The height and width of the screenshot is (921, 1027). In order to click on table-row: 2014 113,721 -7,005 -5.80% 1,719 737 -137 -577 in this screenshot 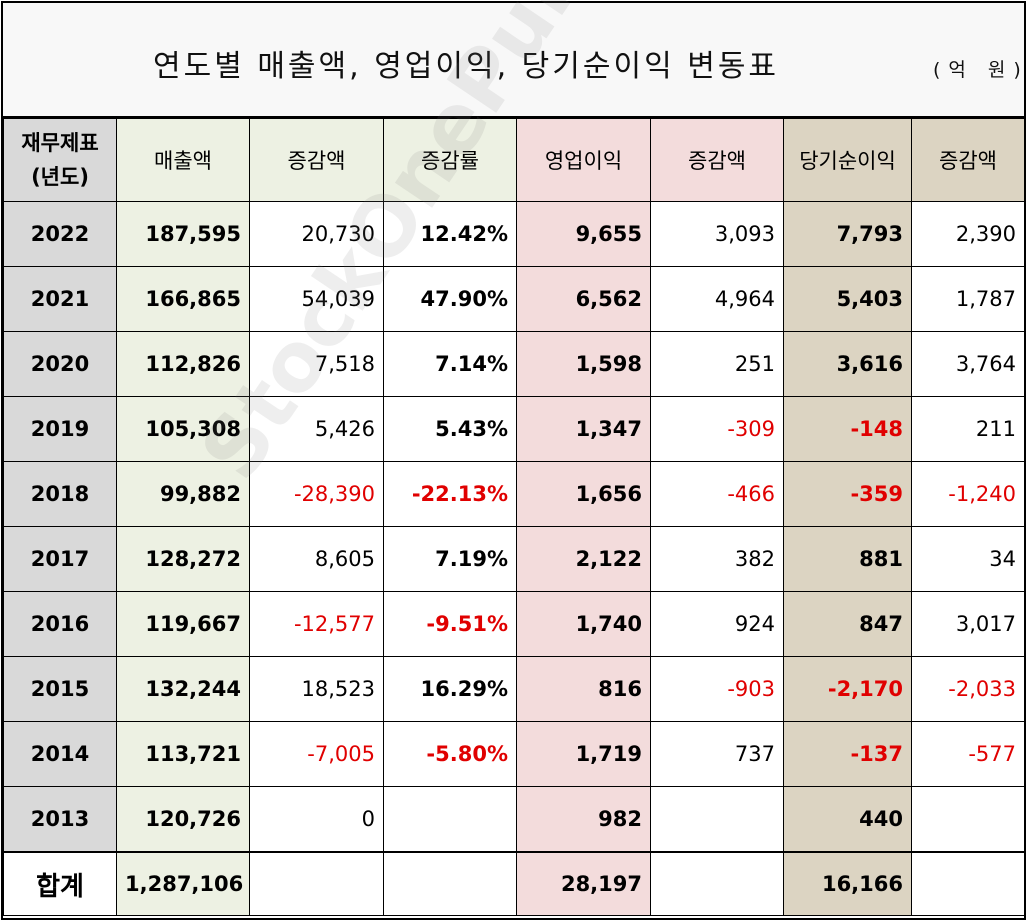, I will do `click(514, 754)`.